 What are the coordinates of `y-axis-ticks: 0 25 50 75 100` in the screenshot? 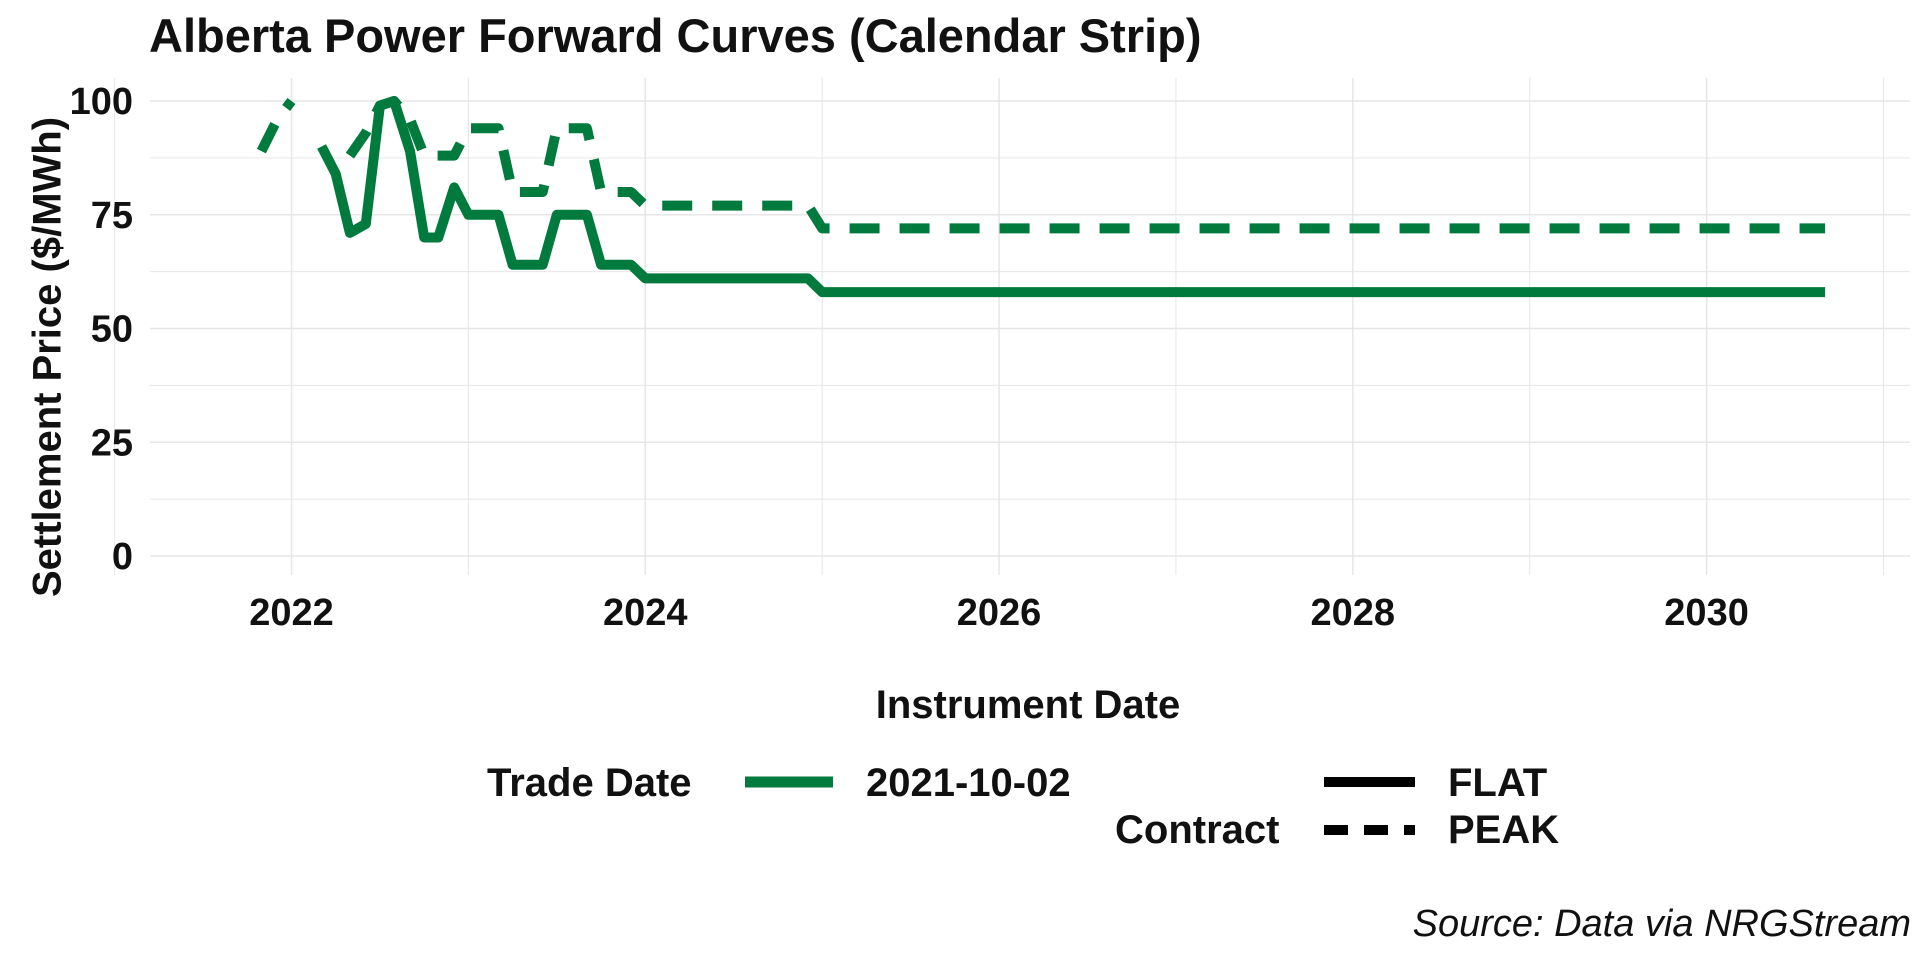 It's located at (101, 329).